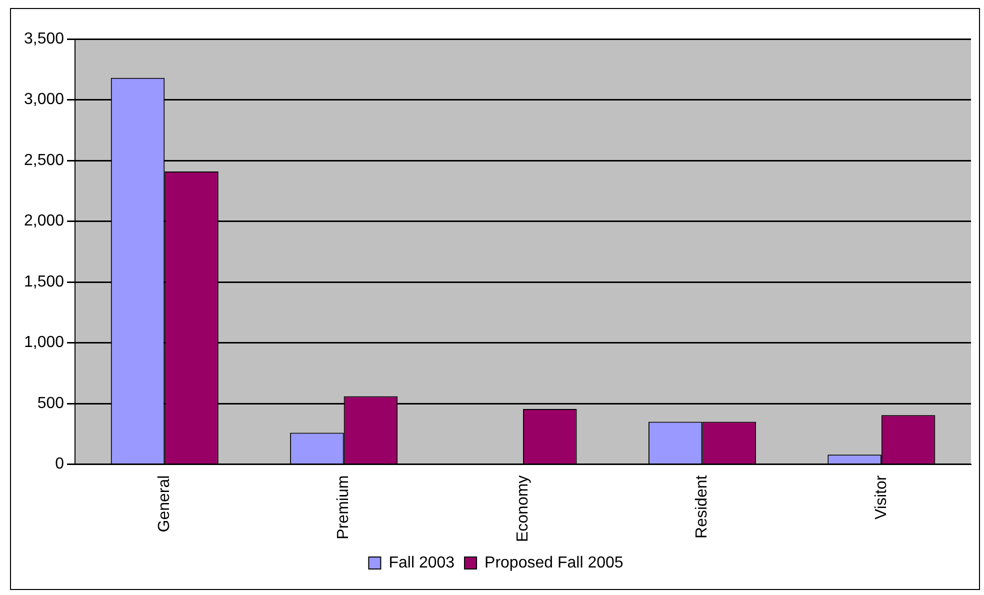 Image resolution: width=984 pixels, height=595 pixels. What do you see at coordinates (44, 281) in the screenshot?
I see `y-tick-label: 1,500` at bounding box center [44, 281].